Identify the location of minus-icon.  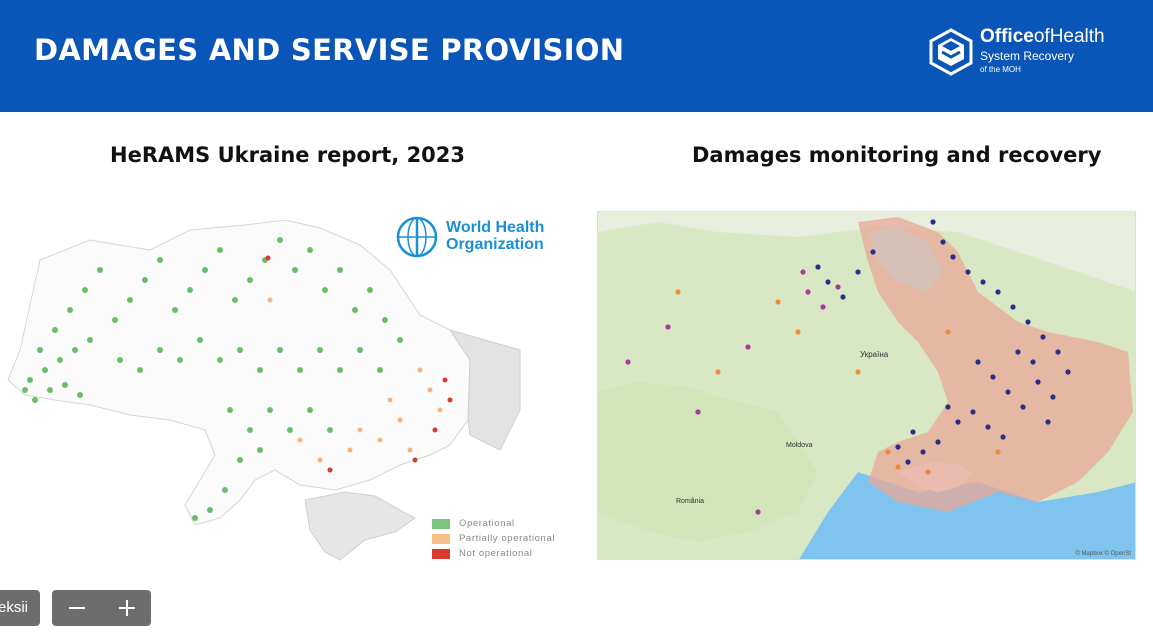
(77, 608).